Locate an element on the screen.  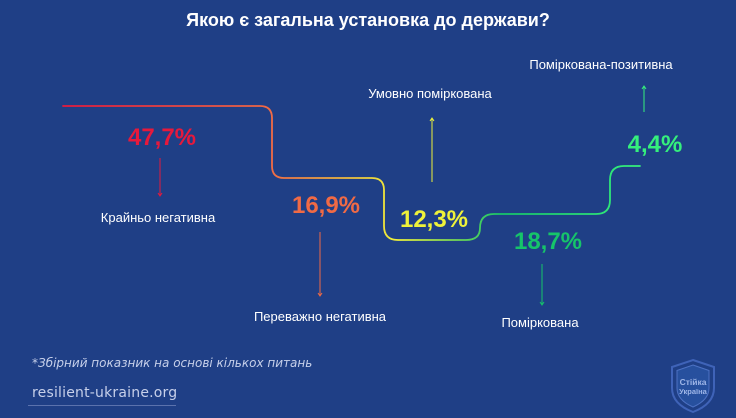
chart-title: Якою є загальна установка до держави? is located at coordinates (368, 20).